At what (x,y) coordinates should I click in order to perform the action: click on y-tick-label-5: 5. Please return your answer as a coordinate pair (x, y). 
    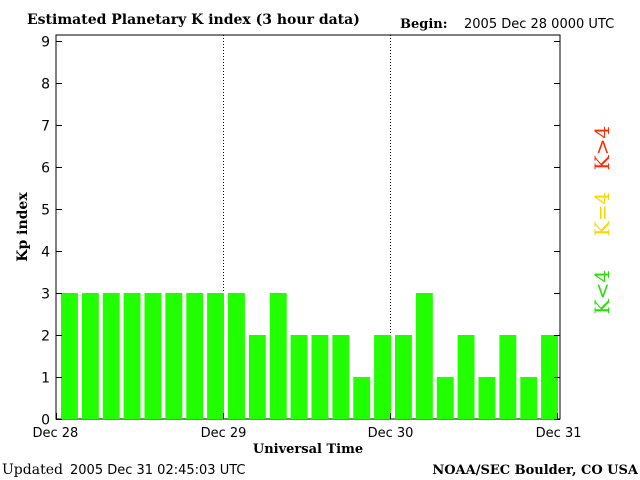
    Looking at the image, I should click on (45, 211).